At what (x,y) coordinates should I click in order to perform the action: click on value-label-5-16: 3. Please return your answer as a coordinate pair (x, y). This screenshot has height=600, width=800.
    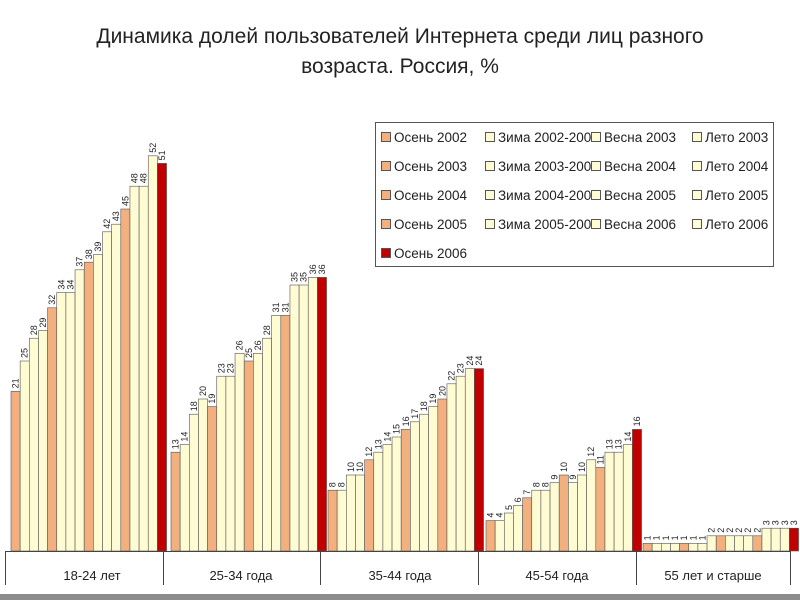
    Looking at the image, I should click on (785, 522).